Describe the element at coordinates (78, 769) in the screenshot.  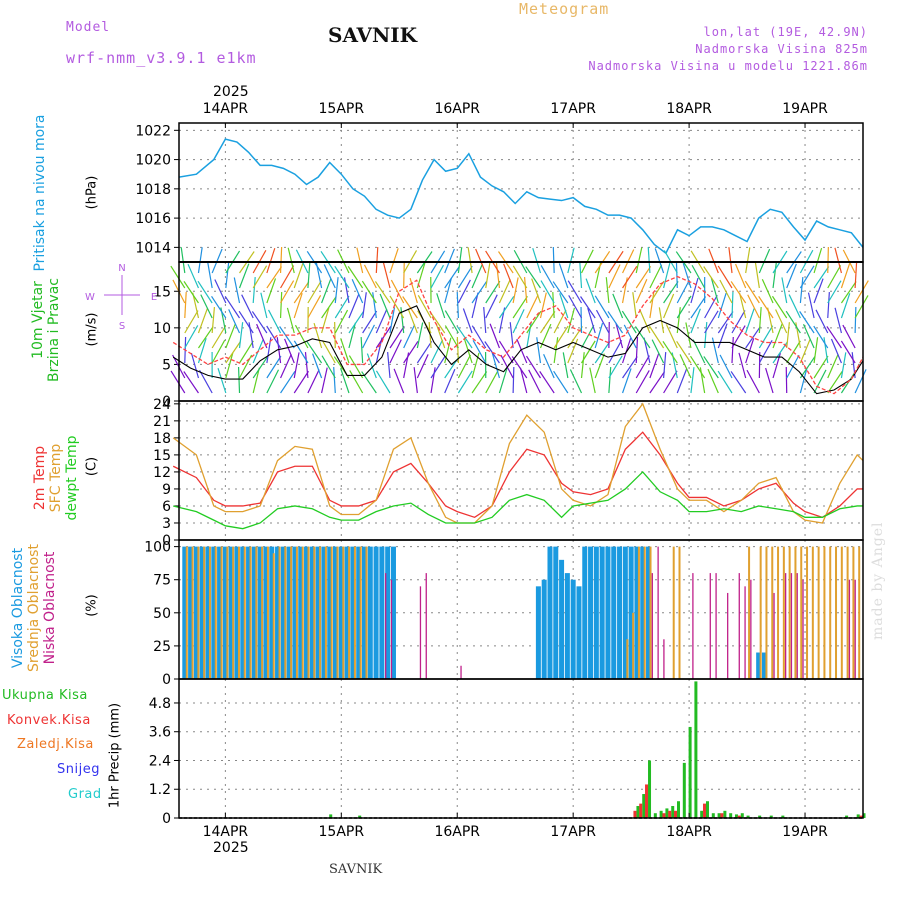
I see `legend-snow: Snijeg` at that location.